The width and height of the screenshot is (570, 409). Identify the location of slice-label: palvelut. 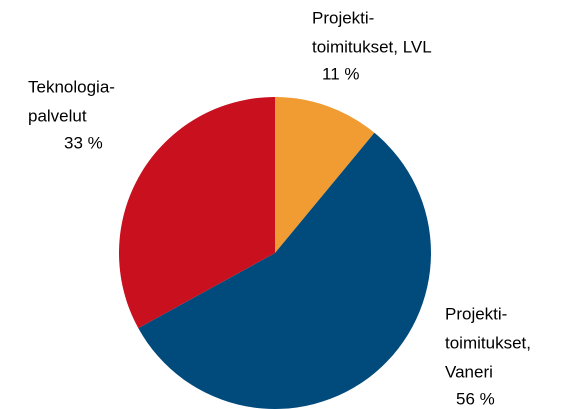
(57, 115).